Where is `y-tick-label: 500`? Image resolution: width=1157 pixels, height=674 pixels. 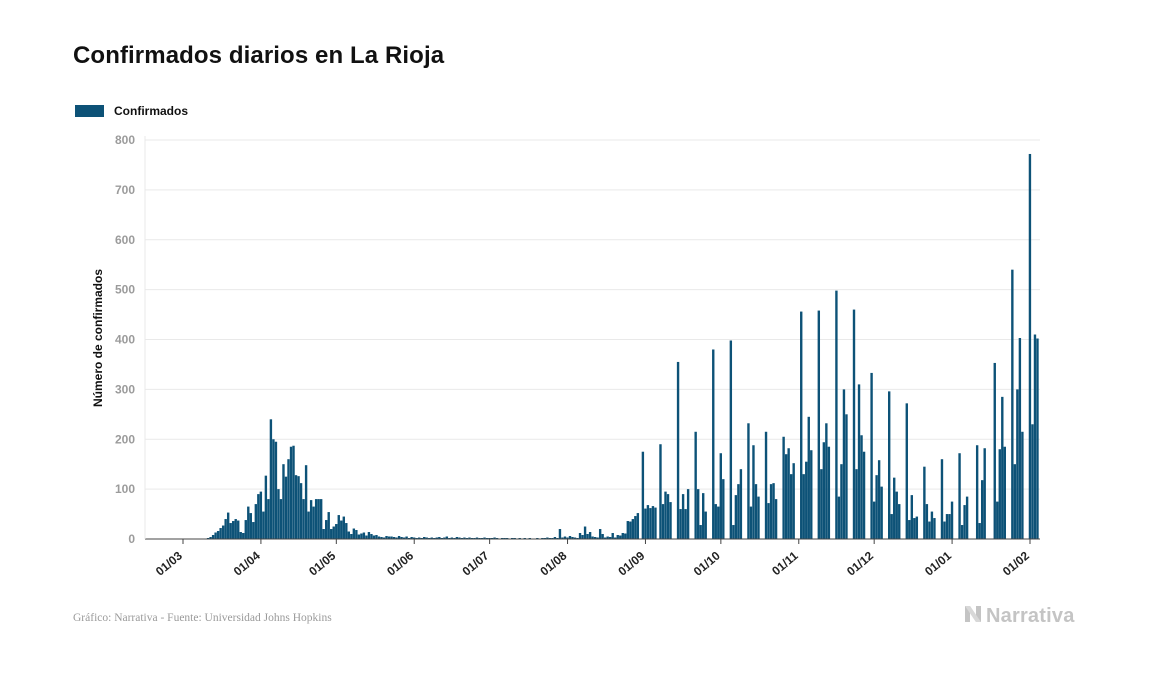 y-tick-label: 500 is located at coordinates (125, 290).